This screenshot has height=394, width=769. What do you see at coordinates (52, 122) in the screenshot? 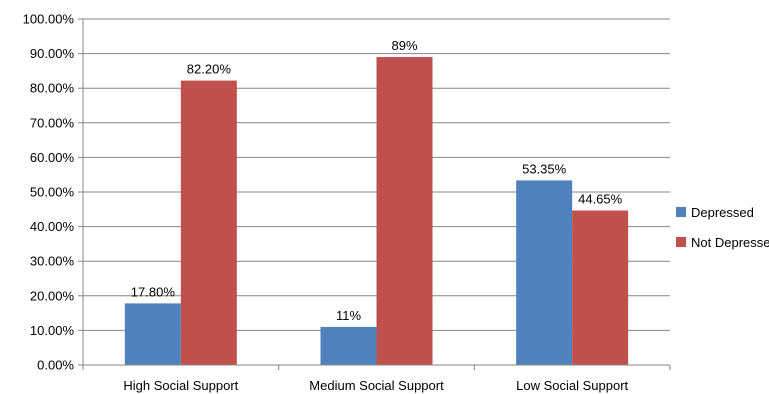
I see `y-tick-label: 70.00%` at bounding box center [52, 122].